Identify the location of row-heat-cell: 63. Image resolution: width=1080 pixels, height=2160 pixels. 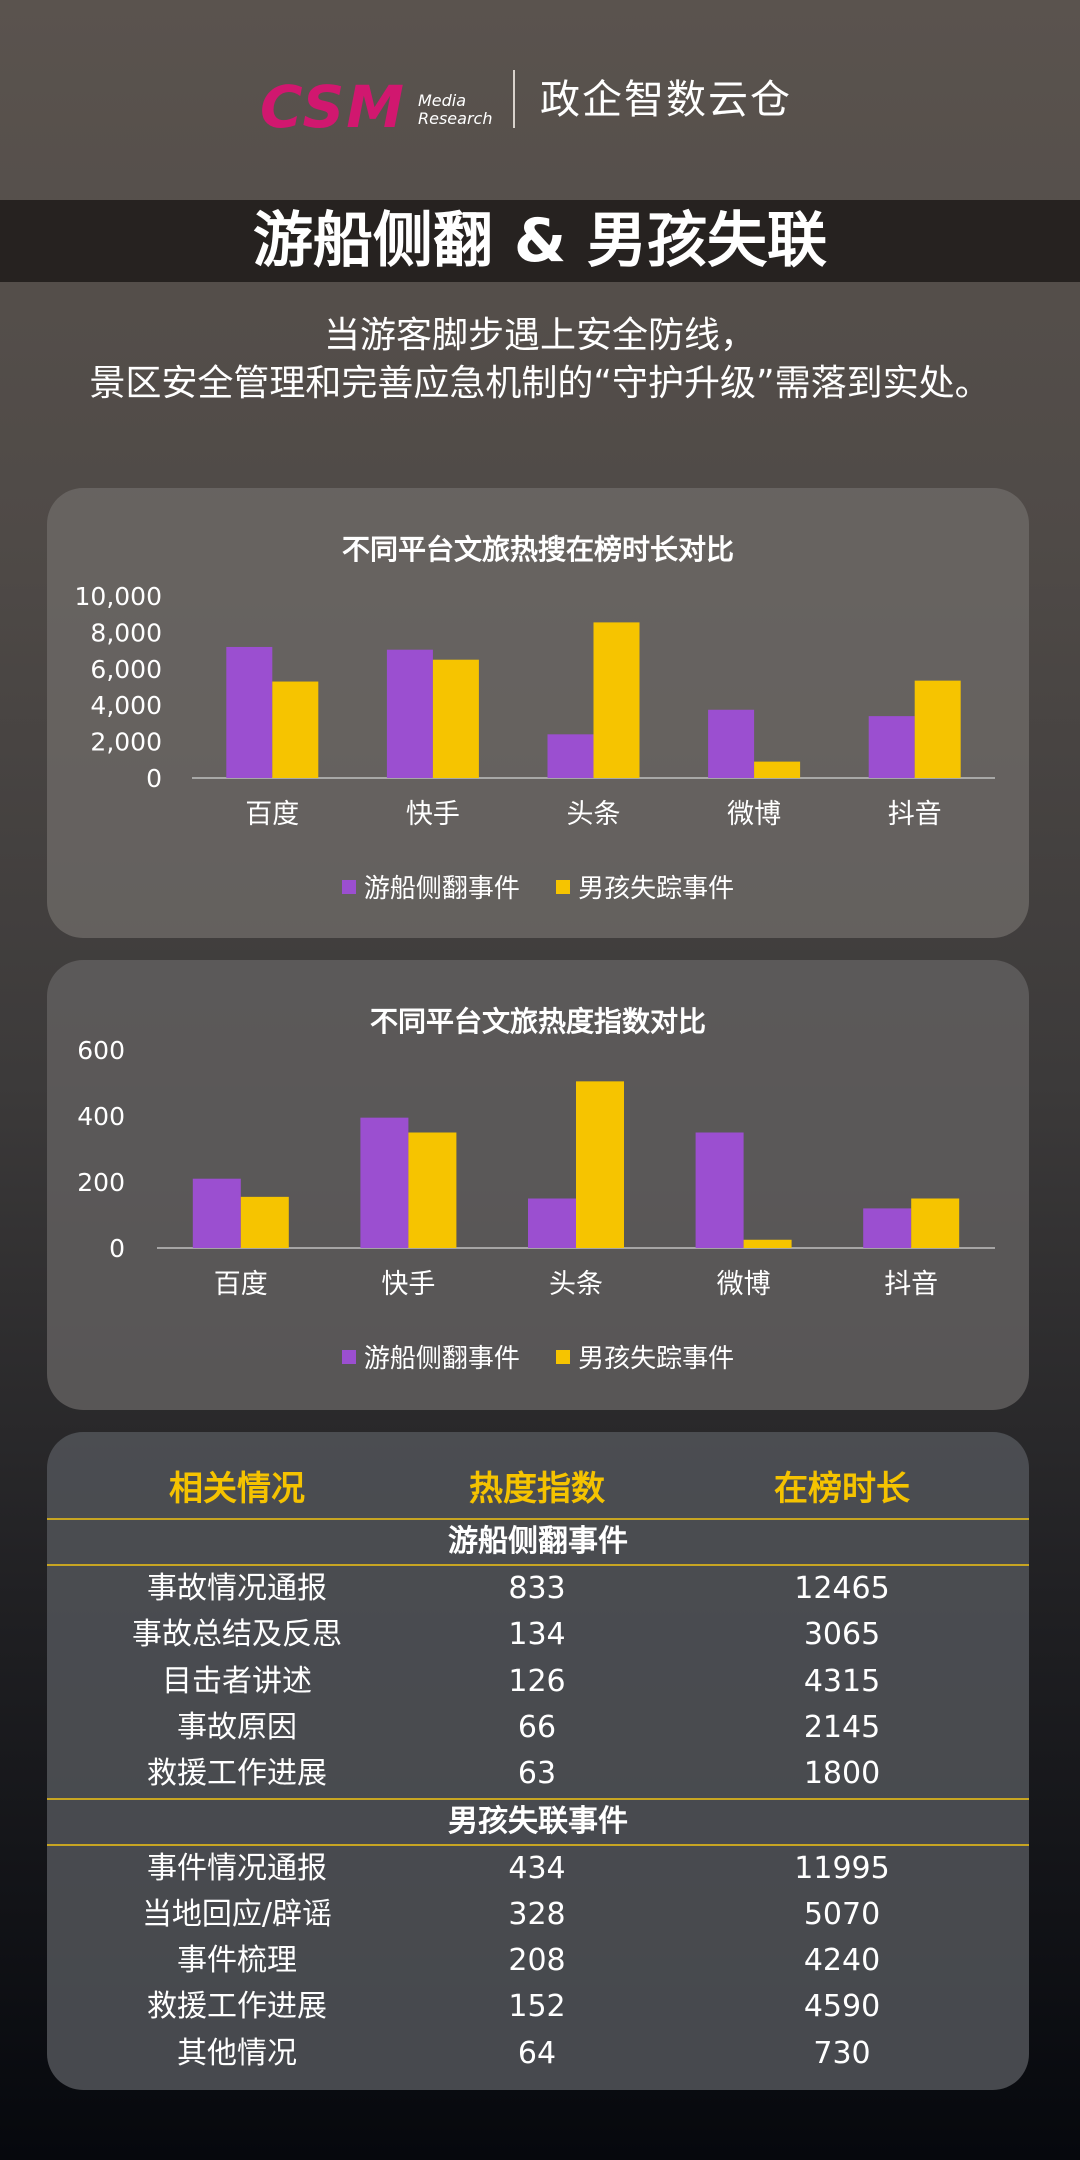
(537, 1774).